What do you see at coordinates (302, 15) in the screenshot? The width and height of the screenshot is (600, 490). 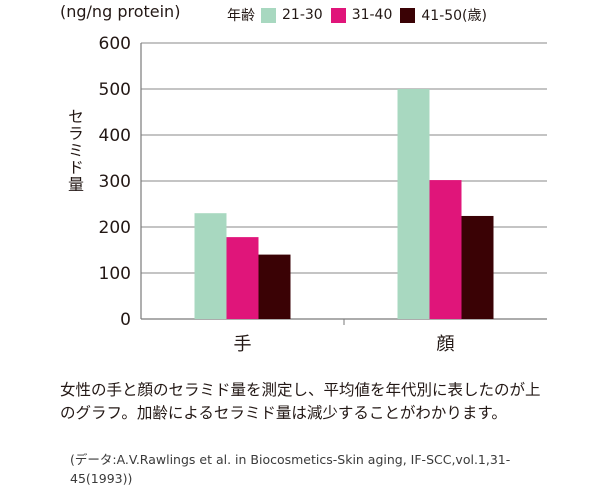 I see `legend-label: 21-30` at bounding box center [302, 15].